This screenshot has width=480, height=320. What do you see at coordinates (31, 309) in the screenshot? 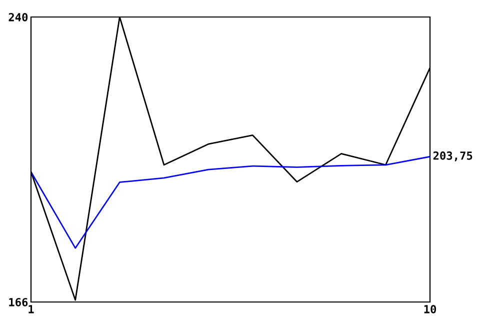
I see `x-tick-label: 1` at bounding box center [31, 309].